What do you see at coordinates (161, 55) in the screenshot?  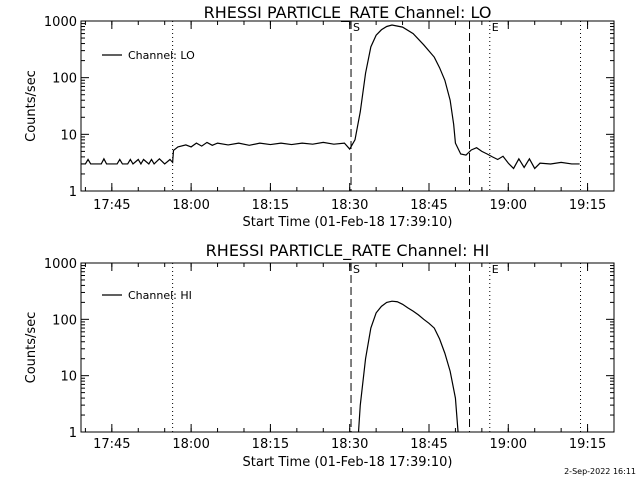 I see `legend-label: Channel: LO` at bounding box center [161, 55].